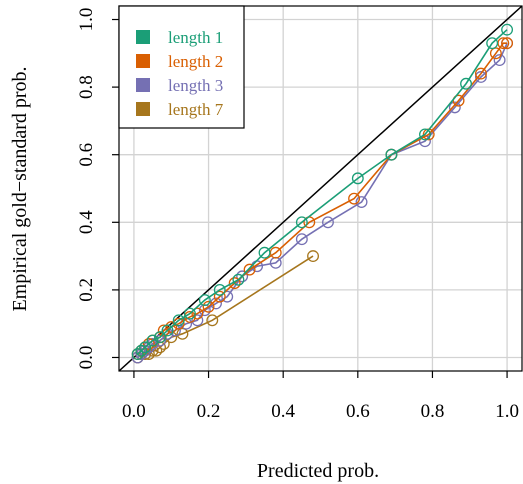  What do you see at coordinates (86, 87) in the screenshot?
I see `y-tick-label: 0.8` at bounding box center [86, 87].